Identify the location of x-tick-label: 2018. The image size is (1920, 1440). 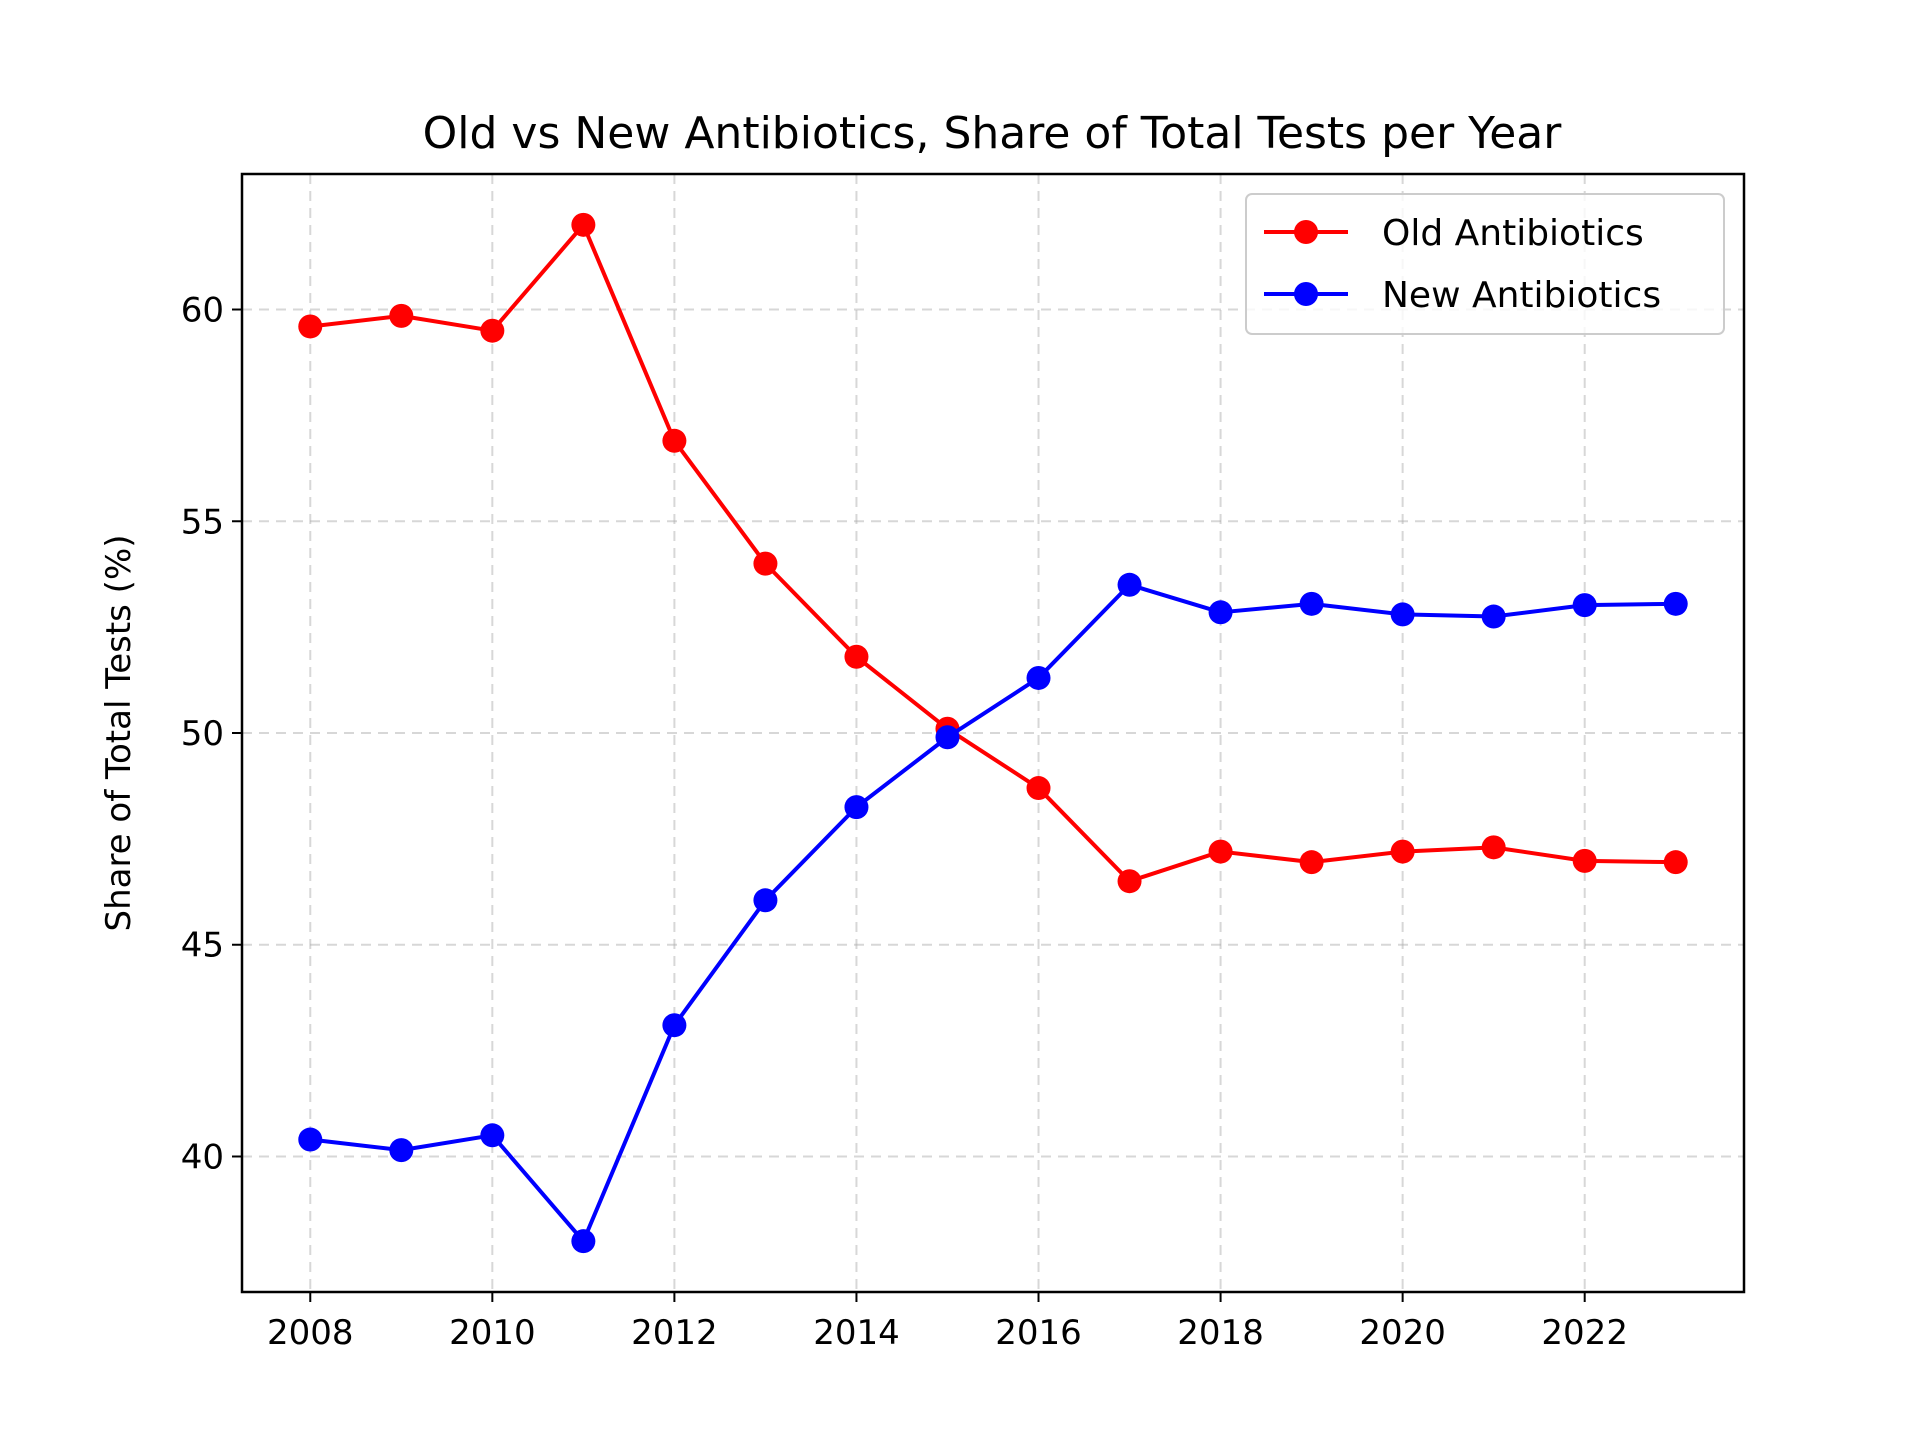
(1220, 1333).